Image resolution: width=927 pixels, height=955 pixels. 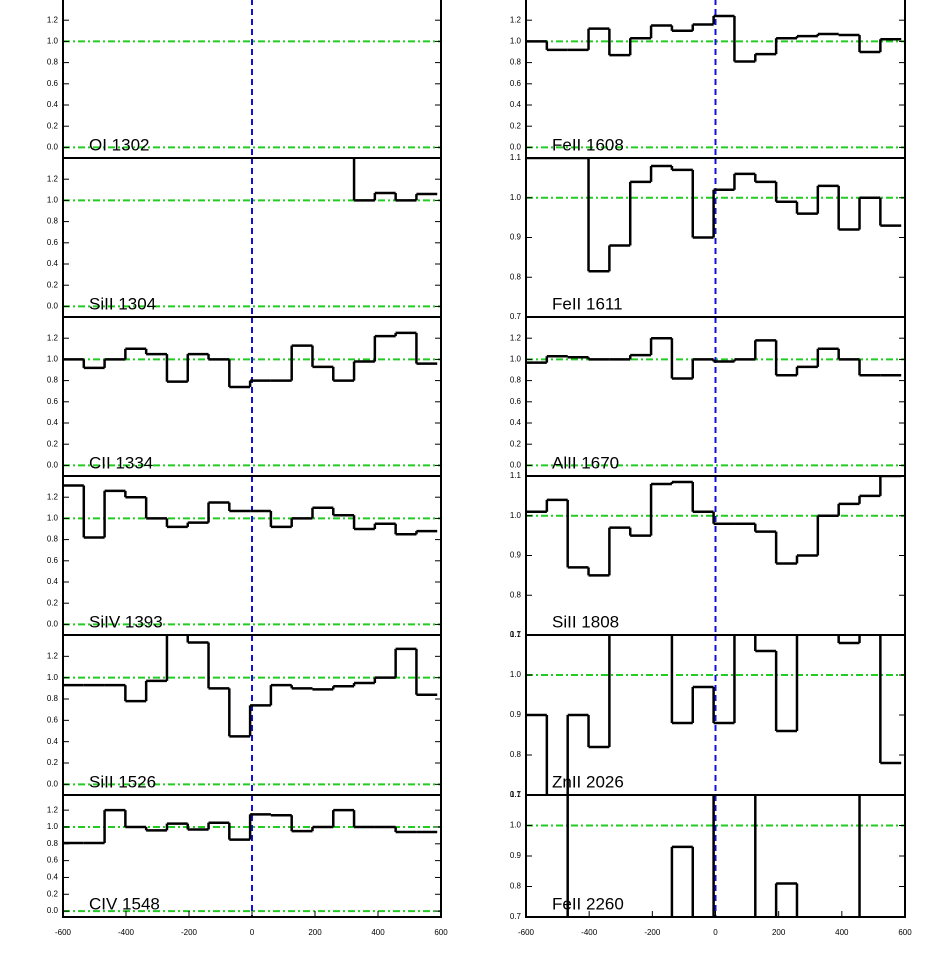 I want to click on x-tick-label: 200, so click(x=315, y=932).